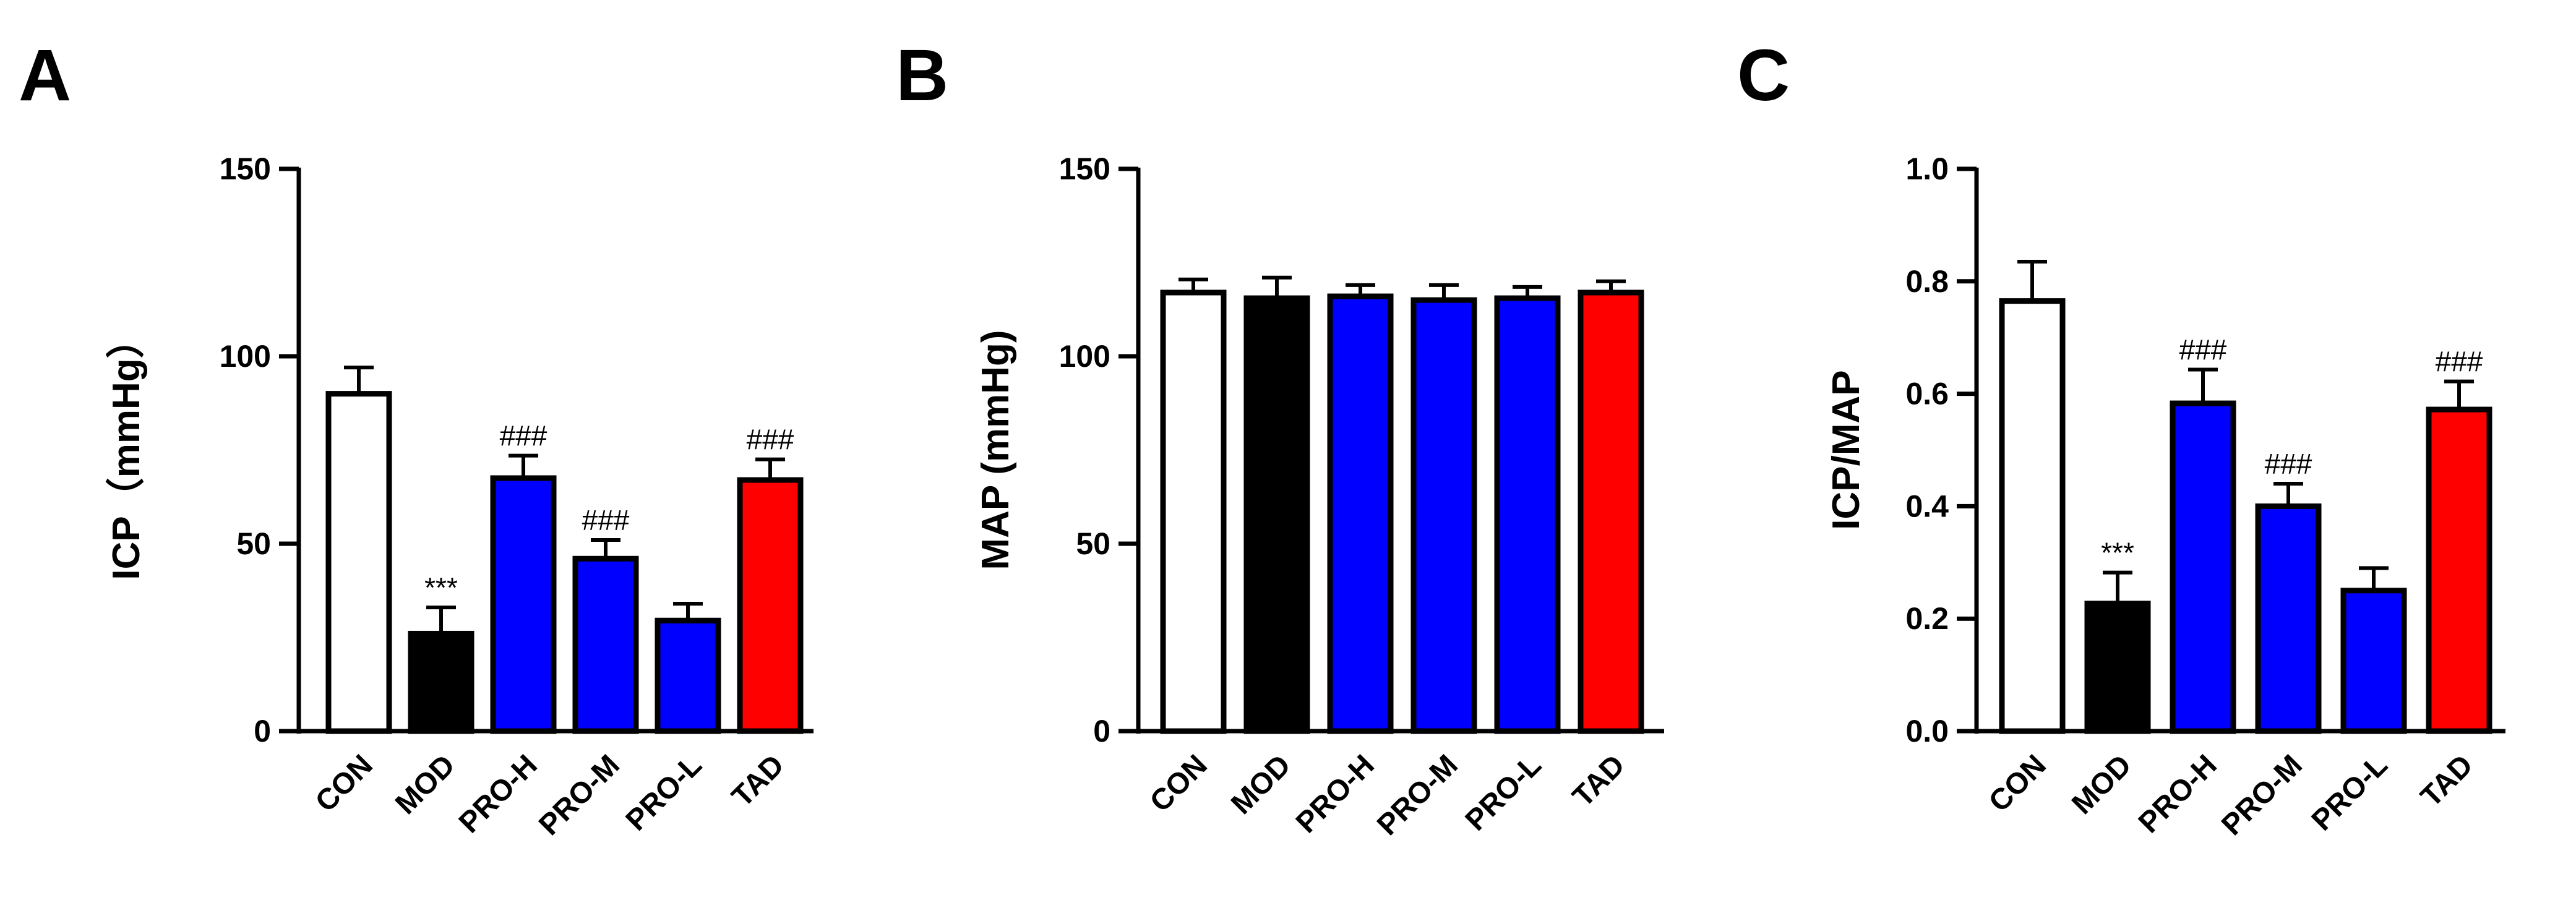  Describe the element at coordinates (1927, 282) in the screenshot. I see `y-tick-label: 0.8` at that location.